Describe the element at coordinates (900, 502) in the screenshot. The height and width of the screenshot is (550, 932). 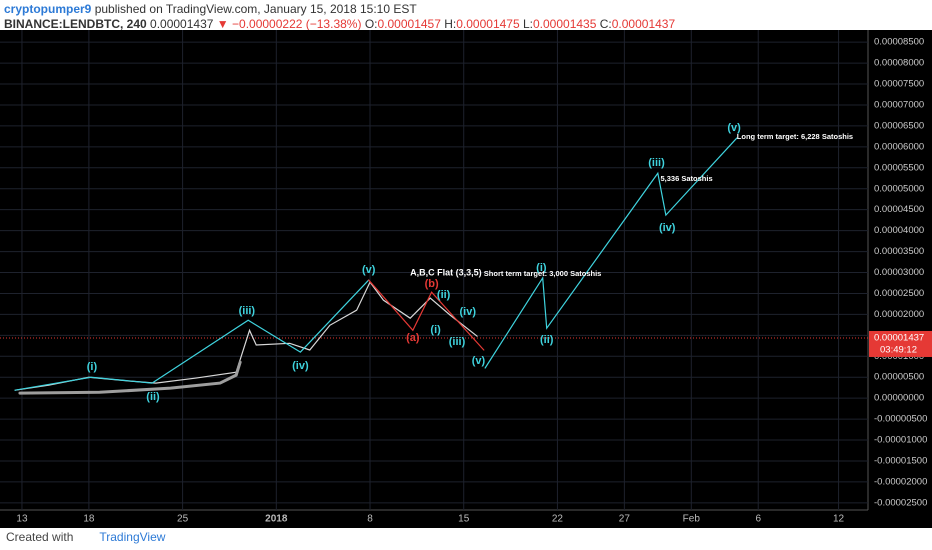
I see `y-tick-label: -0.00002500` at that location.